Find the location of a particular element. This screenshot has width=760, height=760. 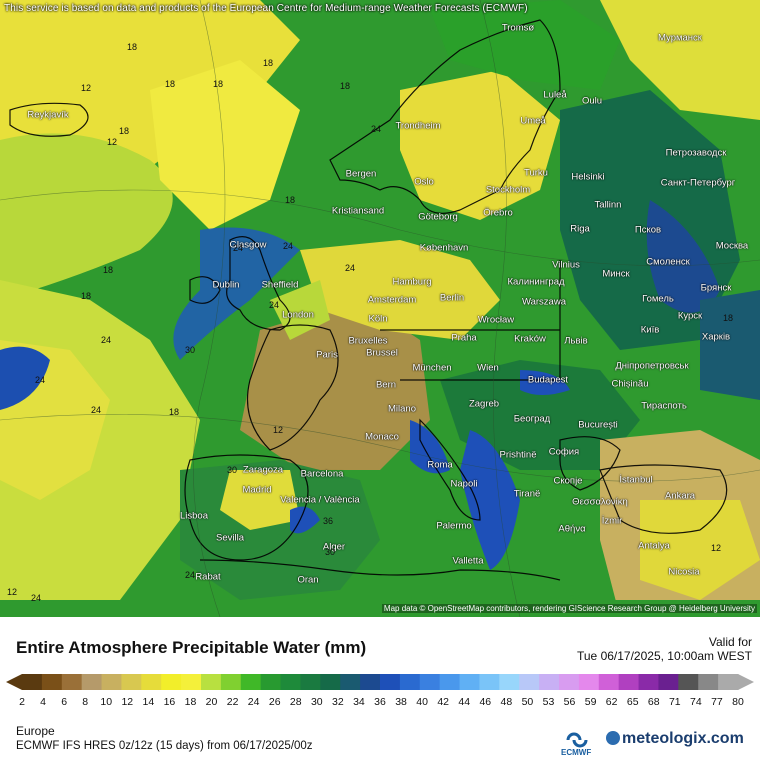

colorbar-tick-label: 77 is located at coordinates (717, 702).